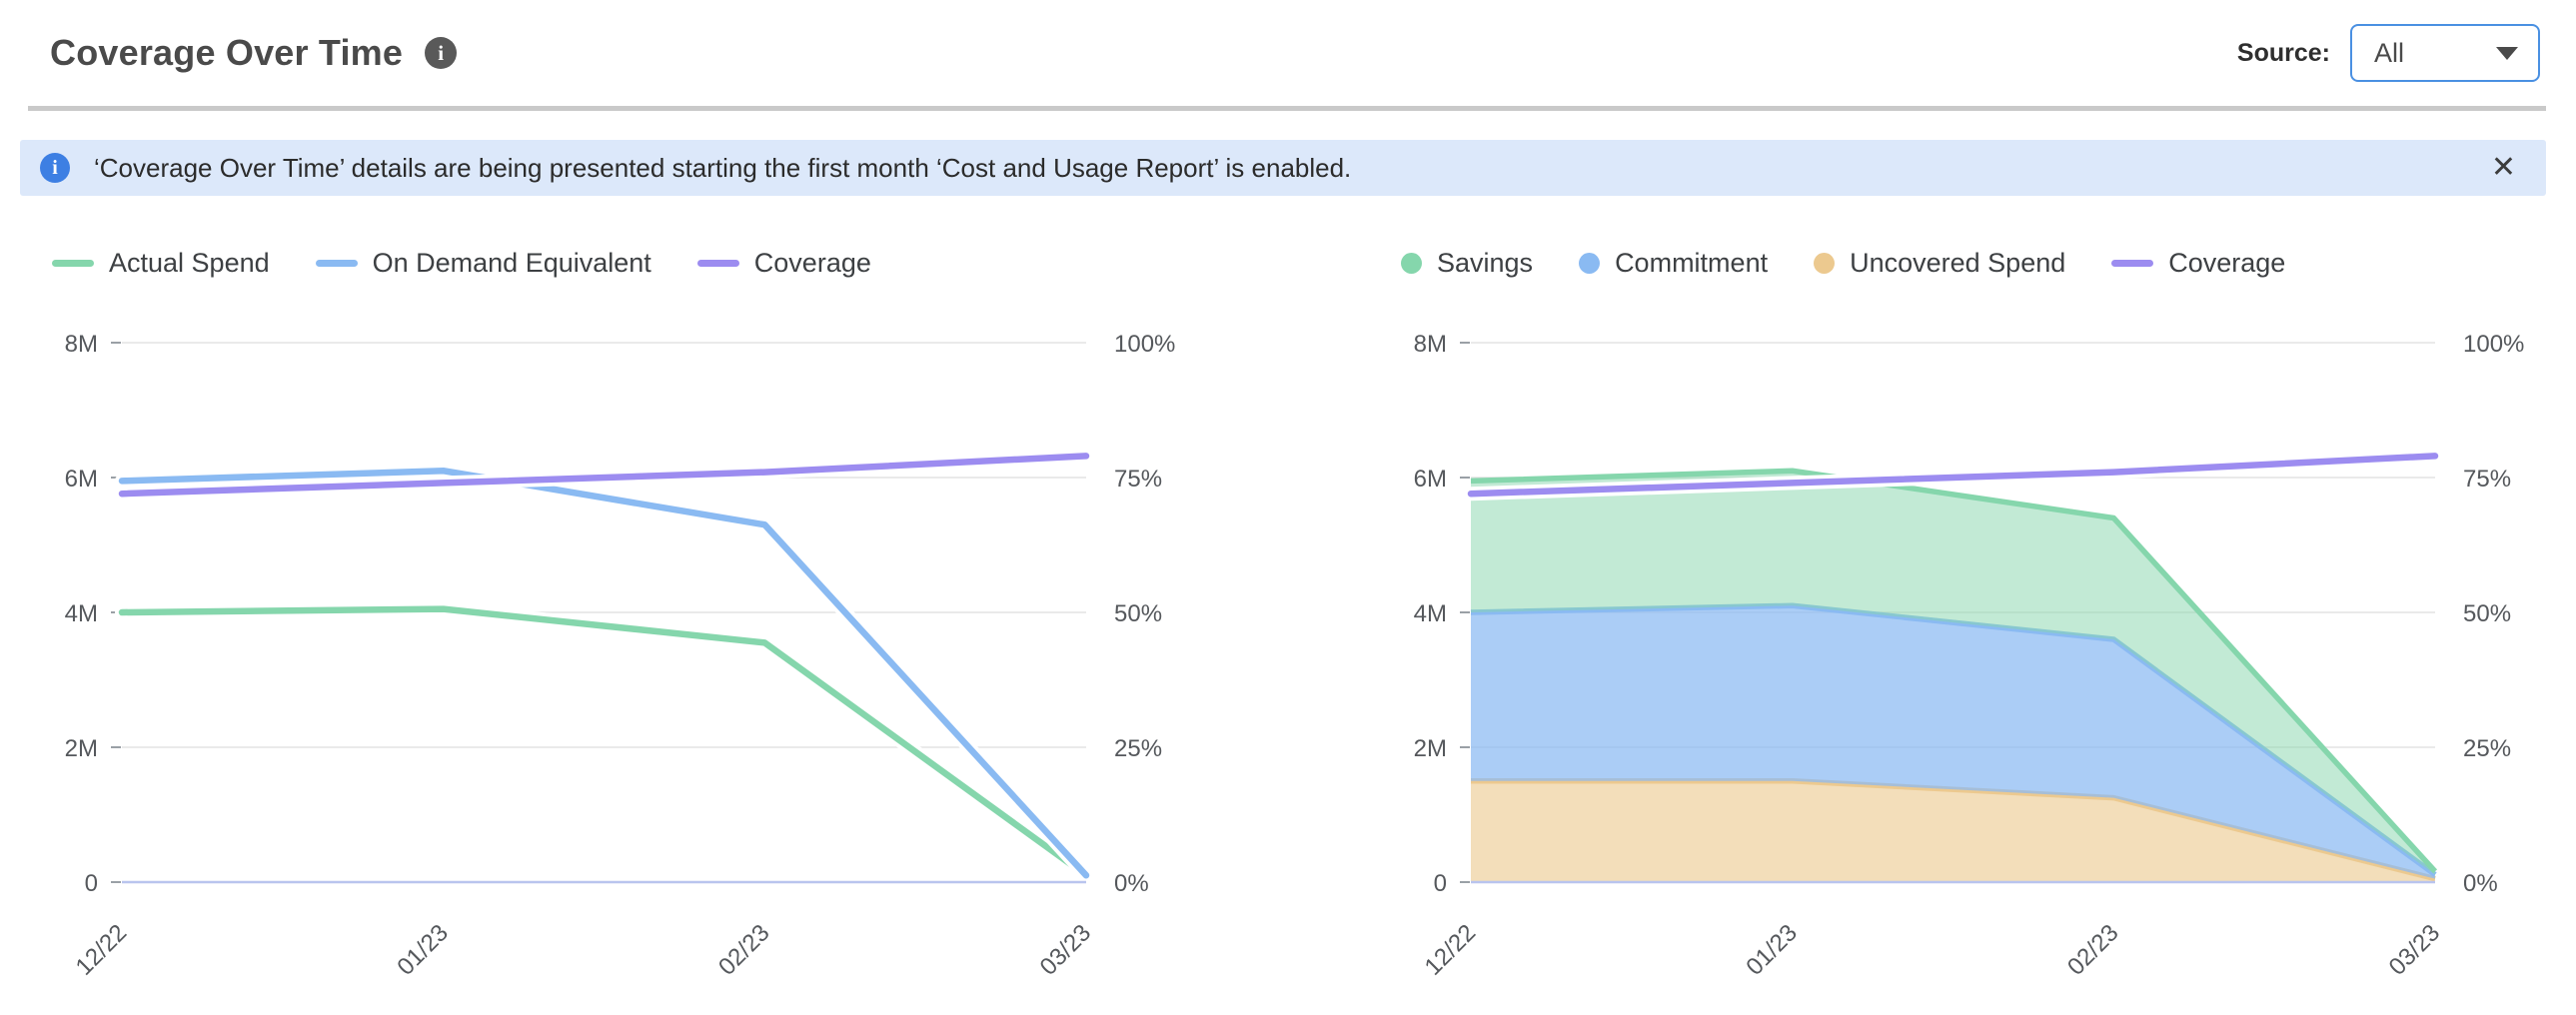  Describe the element at coordinates (189, 262) in the screenshot. I see `legend-label: Actual Spend` at that location.